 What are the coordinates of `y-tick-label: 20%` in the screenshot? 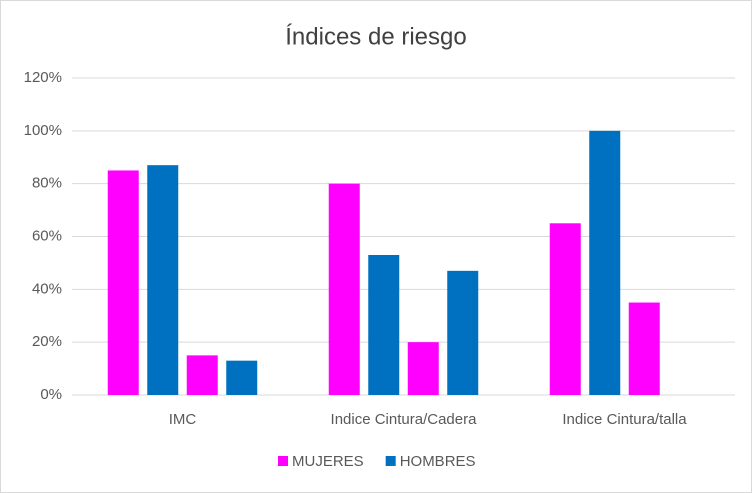 It's located at (47, 341).